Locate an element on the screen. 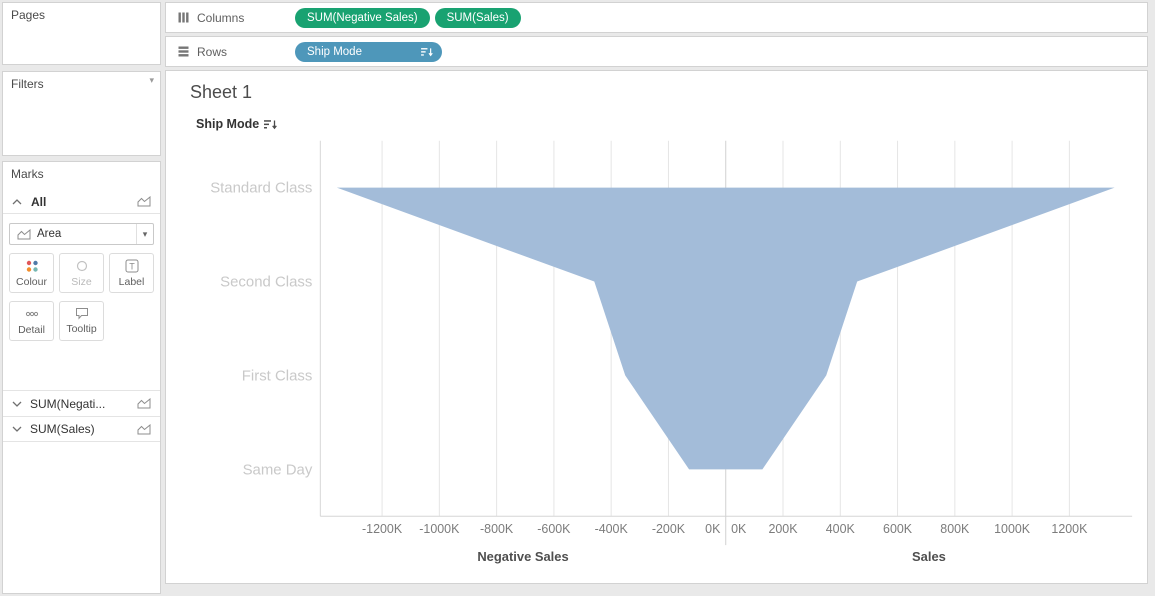 This screenshot has width=1155, height=596. axis-title: Negative Sales is located at coordinates (522, 556).